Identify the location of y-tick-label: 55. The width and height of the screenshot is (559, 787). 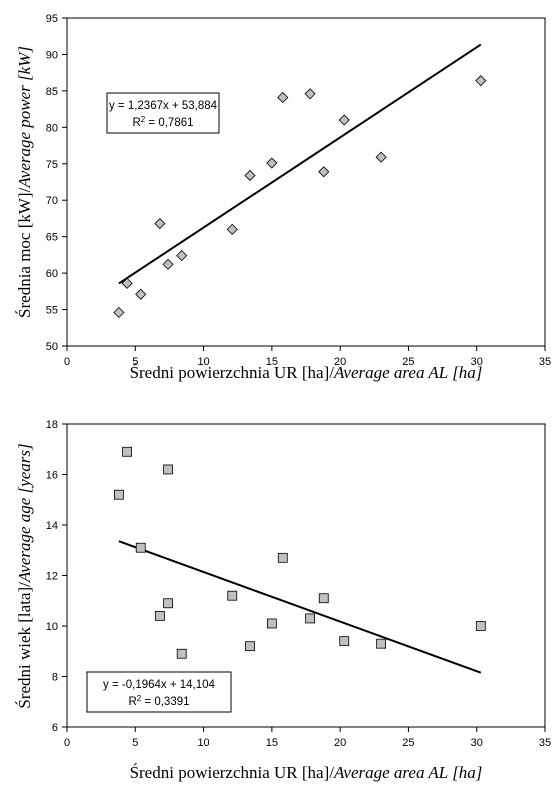
(52, 311).